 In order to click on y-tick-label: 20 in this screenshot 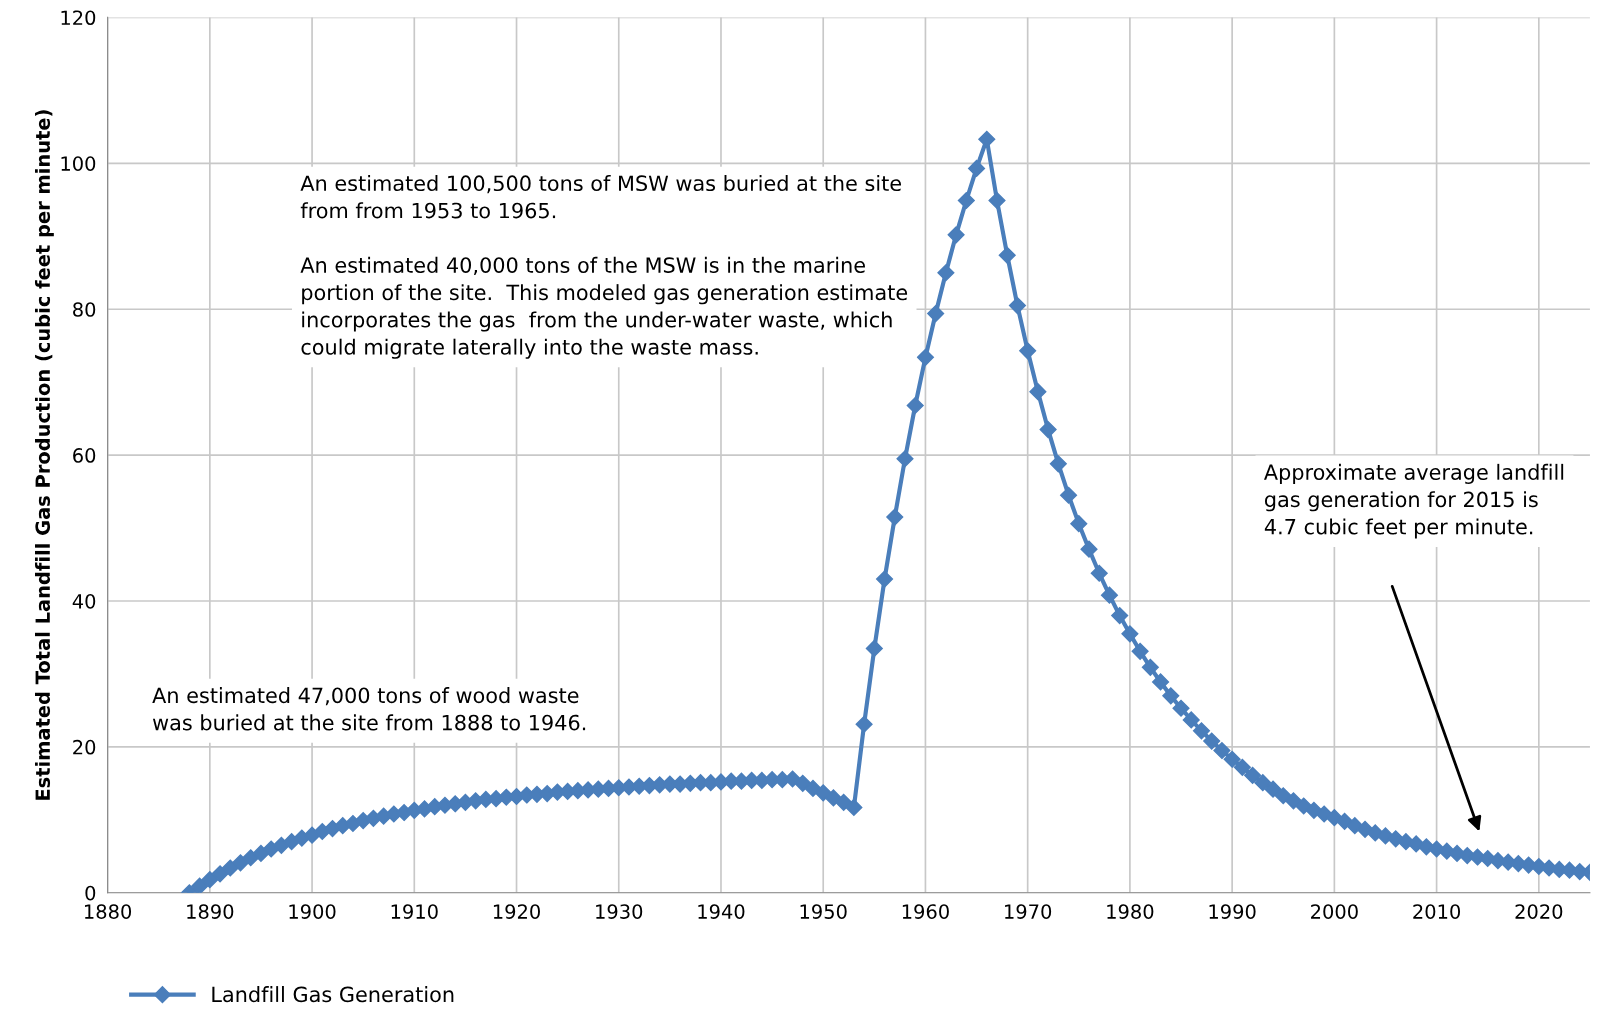, I will do `click(84, 747)`.